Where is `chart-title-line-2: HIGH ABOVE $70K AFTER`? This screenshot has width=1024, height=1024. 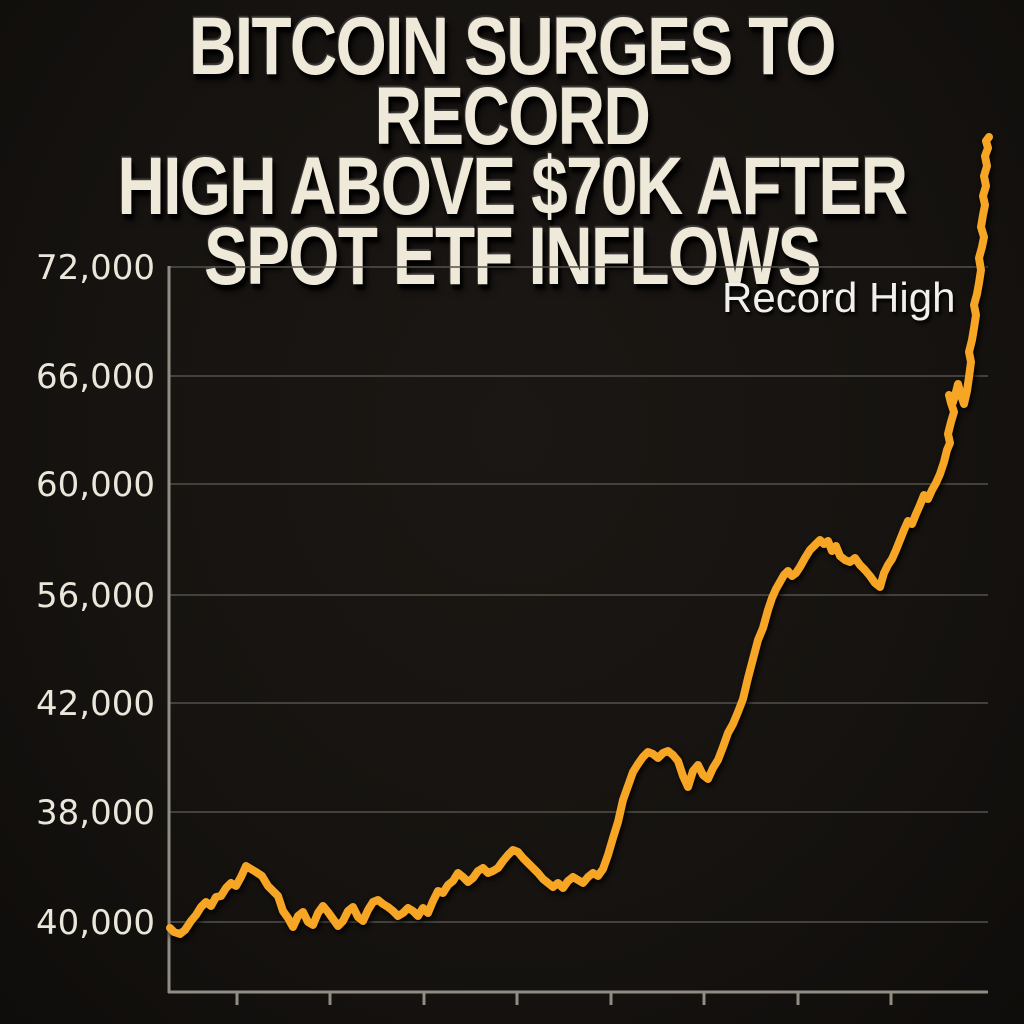 chart-title-line-2: HIGH ABOVE $70K AFTER is located at coordinates (513, 186).